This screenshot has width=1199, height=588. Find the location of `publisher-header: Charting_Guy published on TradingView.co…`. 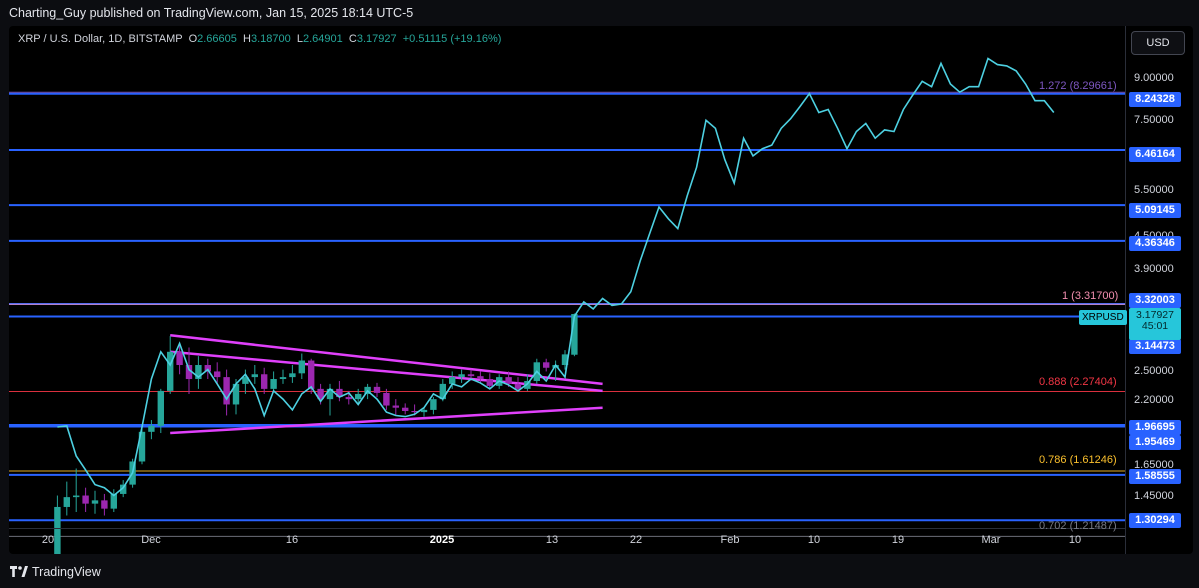

publisher-header: Charting_Guy published on TradingView.co… is located at coordinates (599, 13).